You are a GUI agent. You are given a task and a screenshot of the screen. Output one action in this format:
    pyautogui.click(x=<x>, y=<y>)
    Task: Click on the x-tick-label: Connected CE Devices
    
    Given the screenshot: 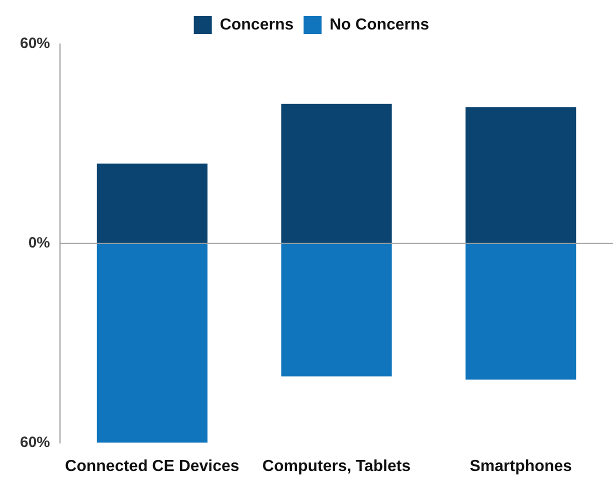 What is the action you would take?
    pyautogui.click(x=152, y=466)
    